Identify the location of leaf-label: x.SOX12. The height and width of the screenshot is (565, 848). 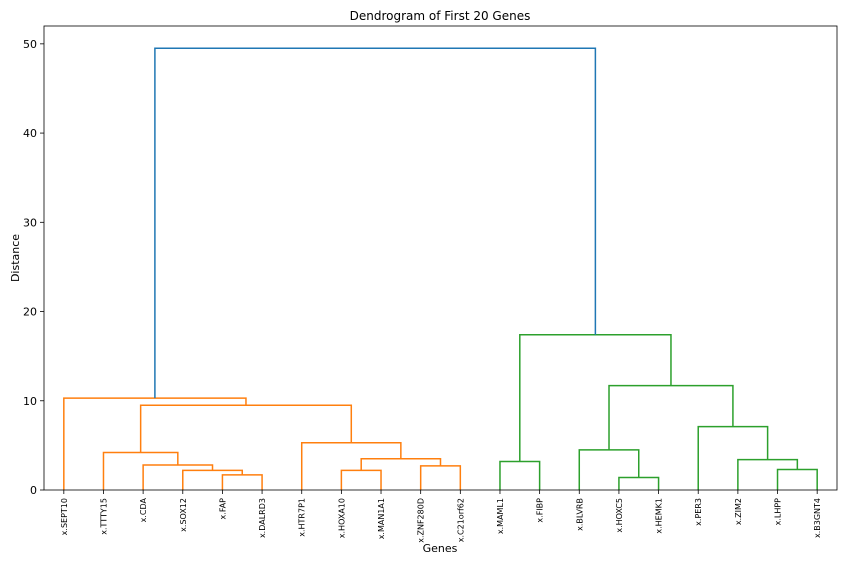
(183, 515).